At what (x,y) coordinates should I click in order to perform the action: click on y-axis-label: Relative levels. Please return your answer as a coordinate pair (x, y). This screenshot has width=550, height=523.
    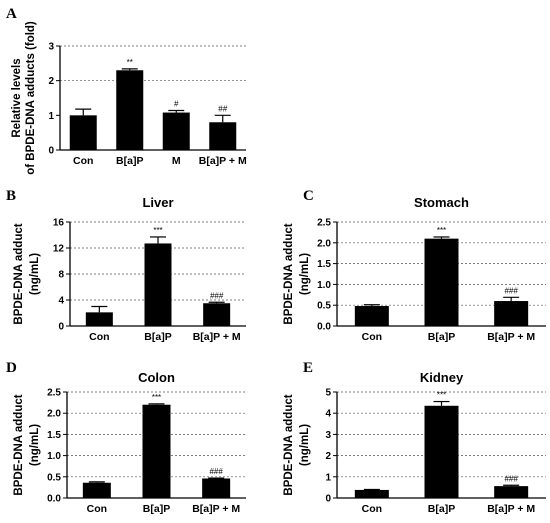
    Looking at the image, I should click on (17, 97).